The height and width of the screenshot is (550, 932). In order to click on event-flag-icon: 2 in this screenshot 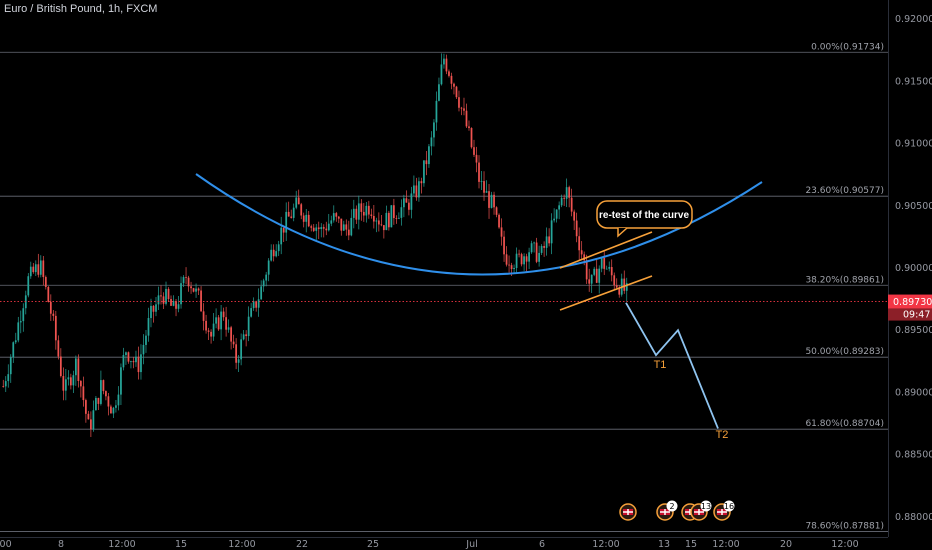, I will do `click(667, 510)`.